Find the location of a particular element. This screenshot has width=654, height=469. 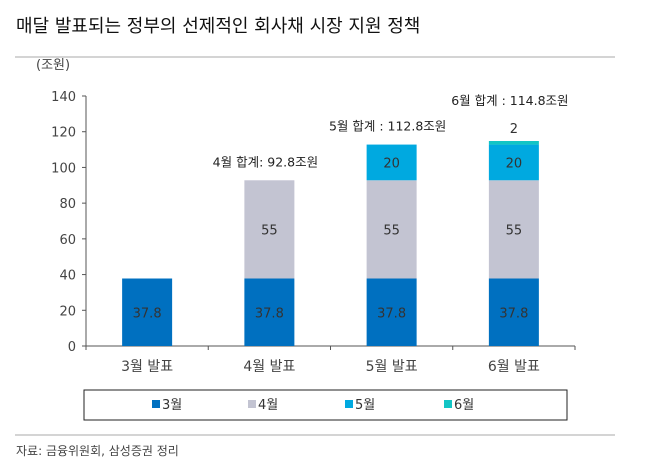

y-tick-label: 60 is located at coordinates (67, 240).